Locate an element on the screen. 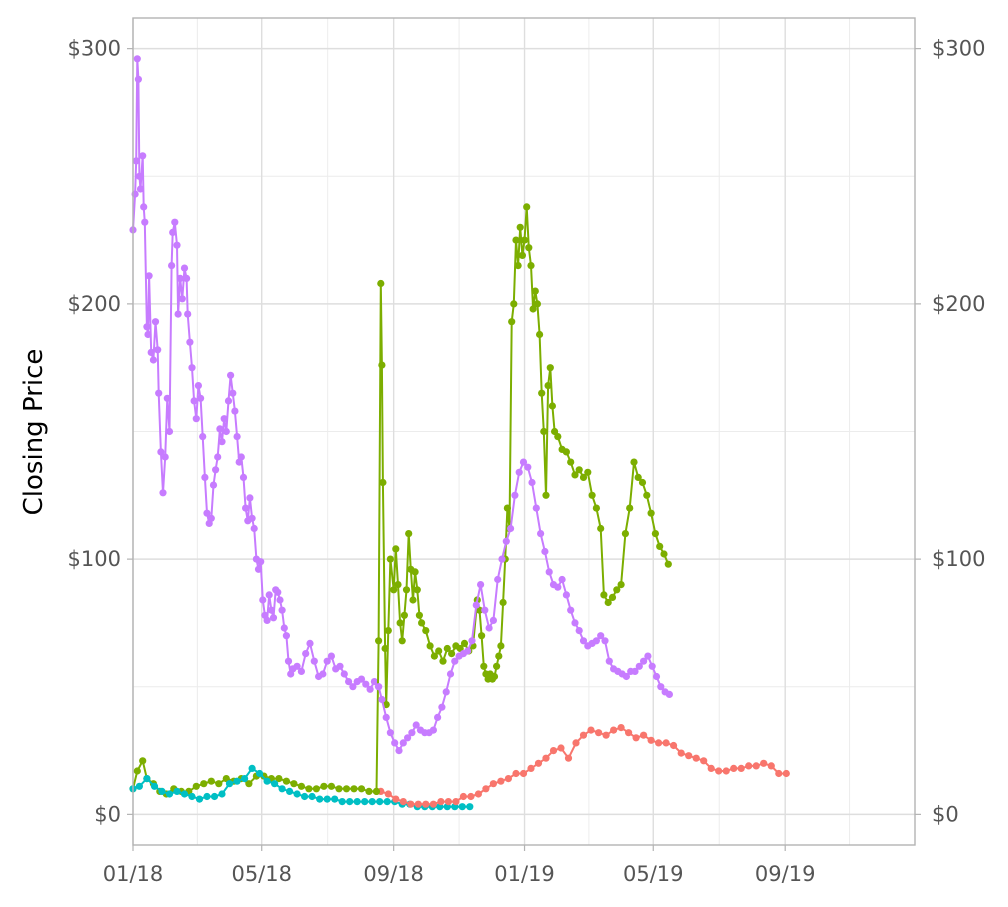 The height and width of the screenshot is (907, 1008). y-tick-label: $200 is located at coordinates (94, 304).